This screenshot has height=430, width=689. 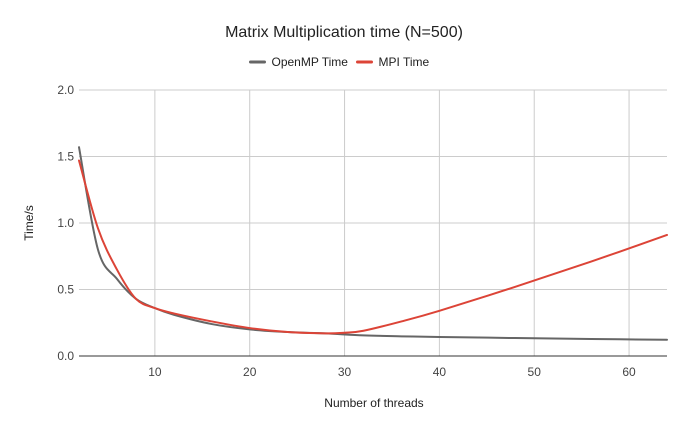 I want to click on y-axis-ticks: 0.0 0.5 1.0 1.5 2.0, so click(x=65, y=223).